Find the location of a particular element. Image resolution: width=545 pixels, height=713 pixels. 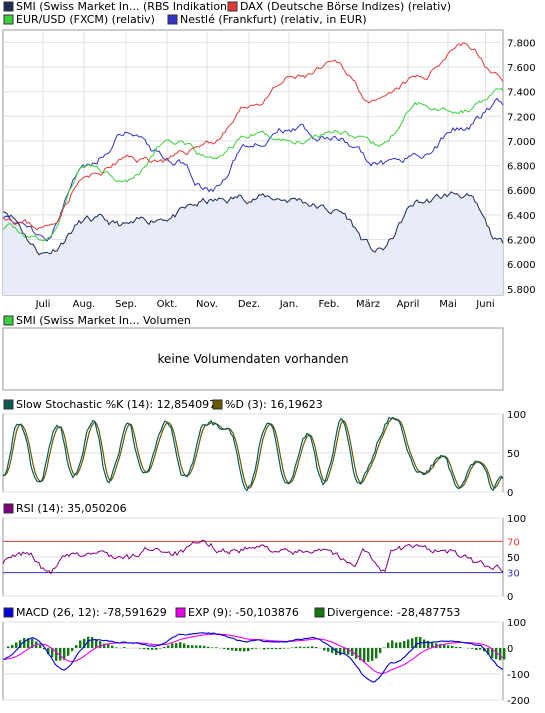

macd-legend-item-swatch is located at coordinates (319, 612).